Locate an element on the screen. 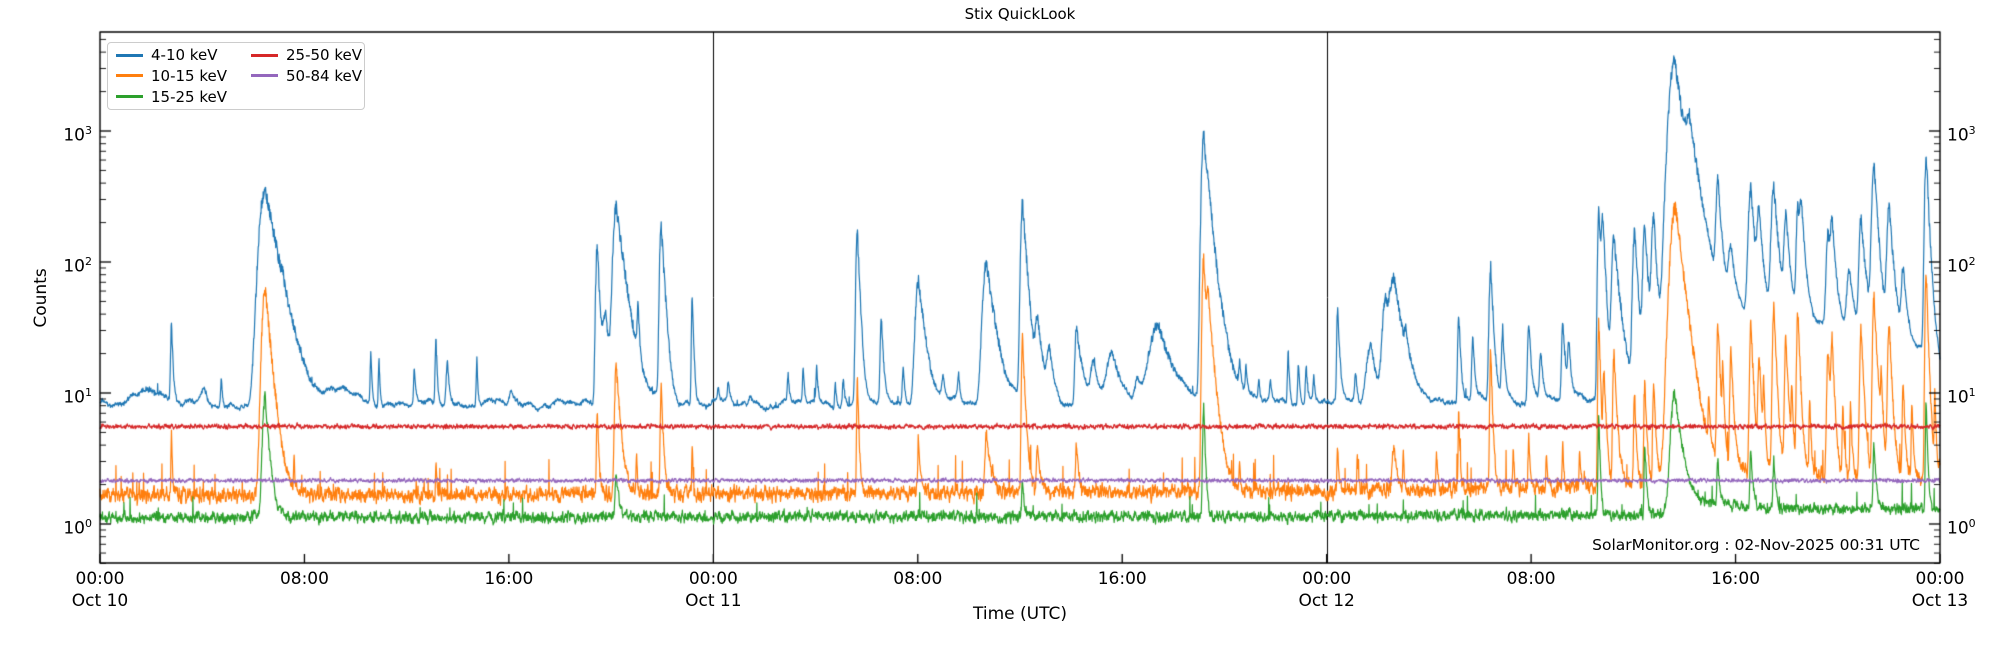 The image size is (2000, 650). y-tick-label-left: 10⁰ is located at coordinates (77, 528).